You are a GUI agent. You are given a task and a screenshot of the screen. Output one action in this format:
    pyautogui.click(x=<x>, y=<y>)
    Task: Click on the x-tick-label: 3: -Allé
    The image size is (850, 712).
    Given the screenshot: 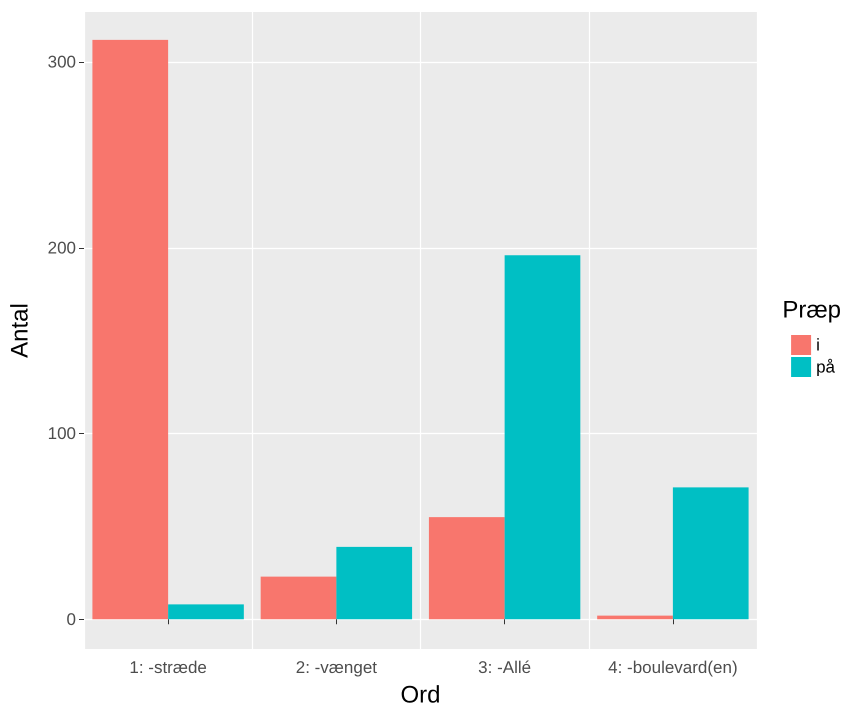 What is the action you would take?
    pyautogui.click(x=505, y=667)
    